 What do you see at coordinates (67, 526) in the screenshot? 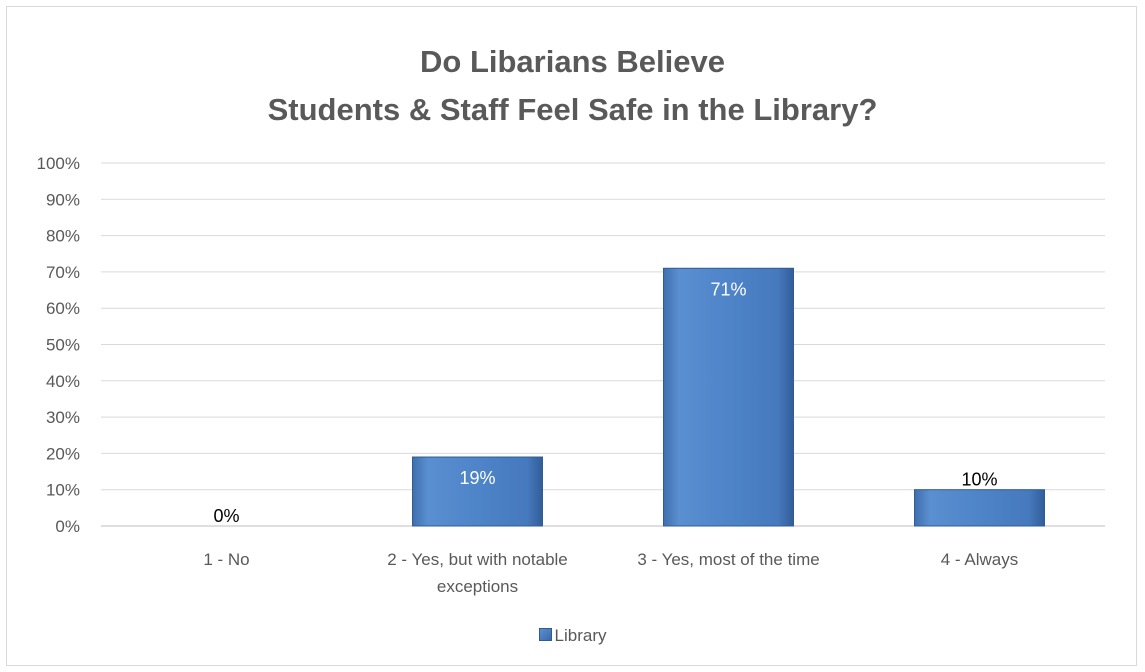
I see `y-tick-label: 0%` at bounding box center [67, 526].